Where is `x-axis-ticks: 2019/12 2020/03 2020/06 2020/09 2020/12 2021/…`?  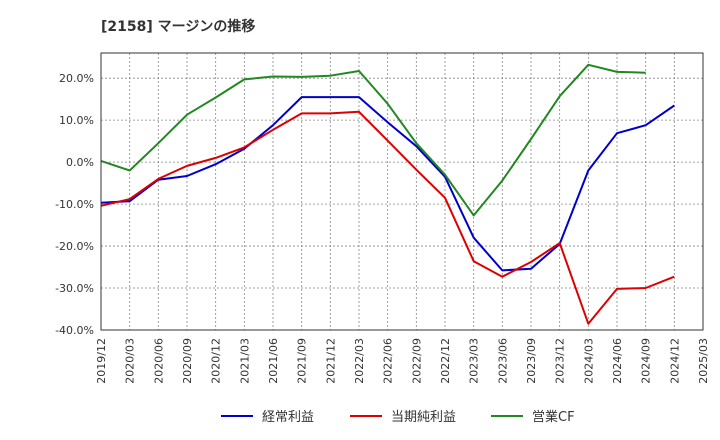 x-axis-ticks: 2019/12 2020/03 2020/06 2020/09 2020/12 2021/… is located at coordinates (402, 361).